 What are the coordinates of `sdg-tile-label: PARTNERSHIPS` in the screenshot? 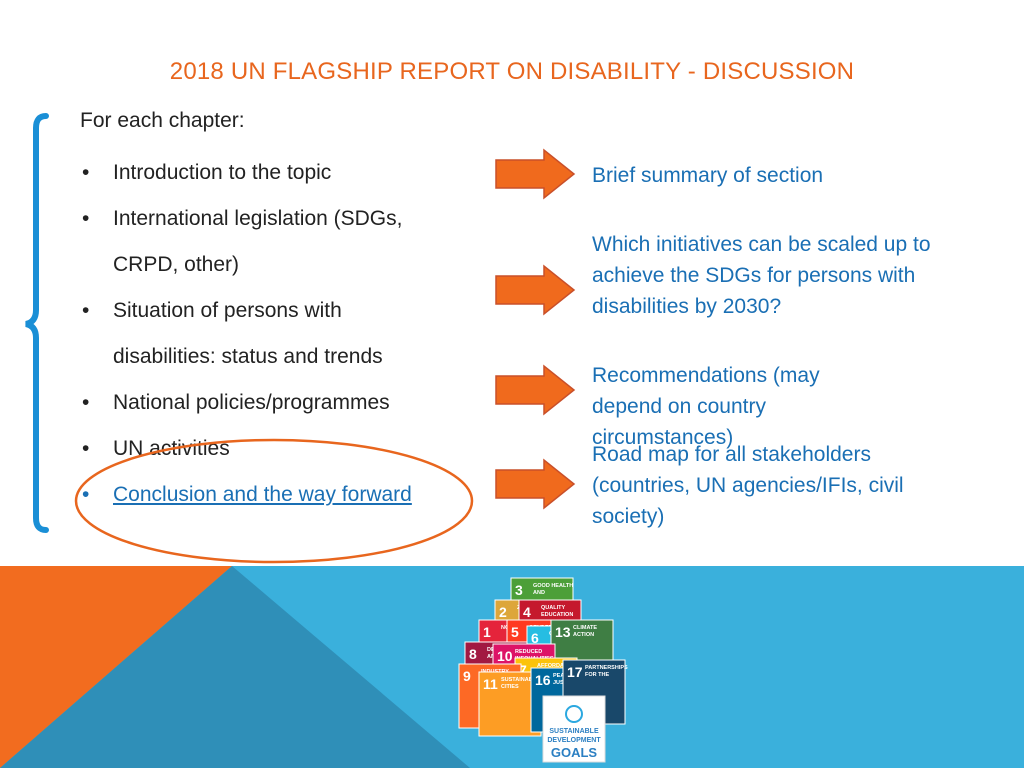 It's located at (606, 668).